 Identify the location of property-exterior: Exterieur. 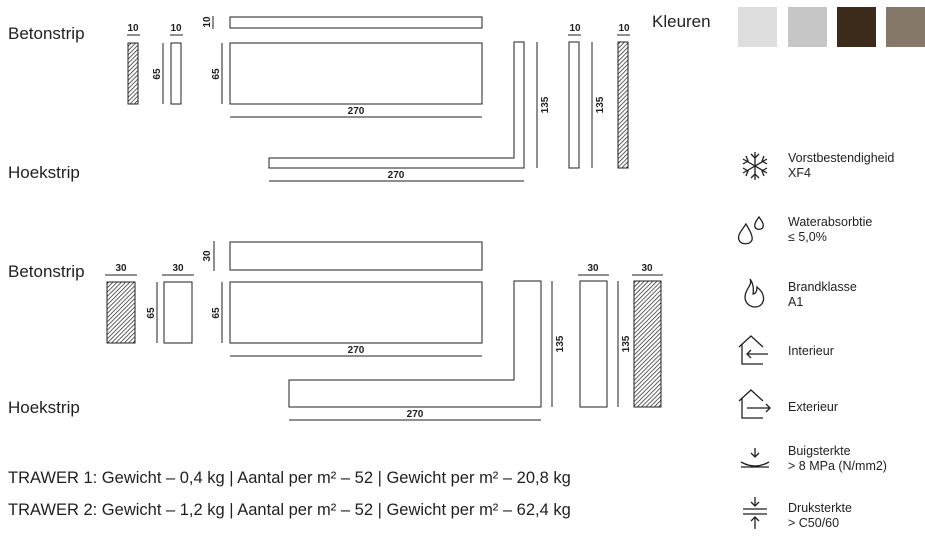
(813, 407).